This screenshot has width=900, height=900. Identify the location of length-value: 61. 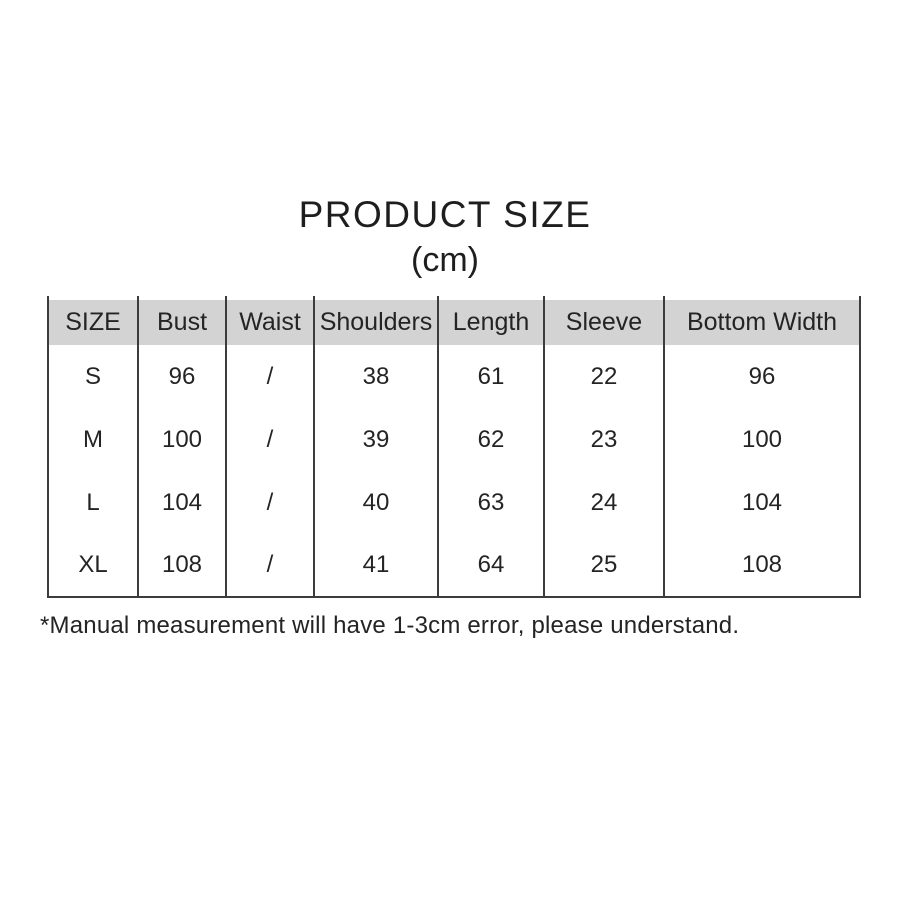
(491, 376).